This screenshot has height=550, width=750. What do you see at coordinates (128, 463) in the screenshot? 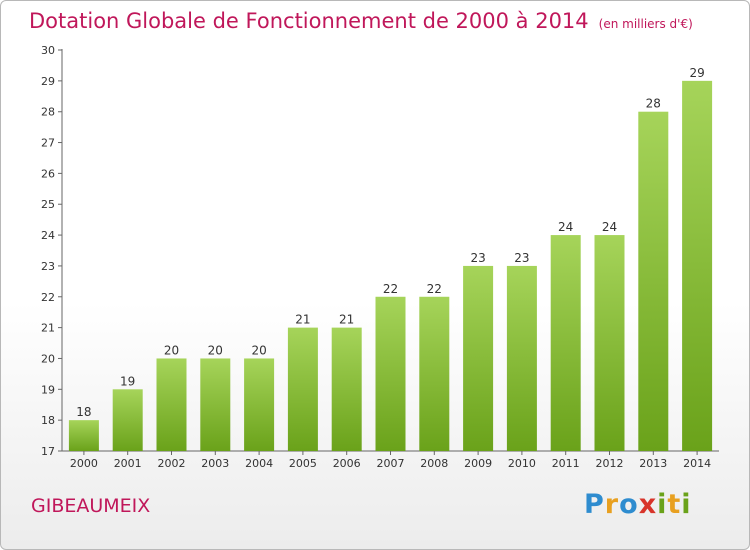
I see `x-tick-label: 2001` at bounding box center [128, 463].